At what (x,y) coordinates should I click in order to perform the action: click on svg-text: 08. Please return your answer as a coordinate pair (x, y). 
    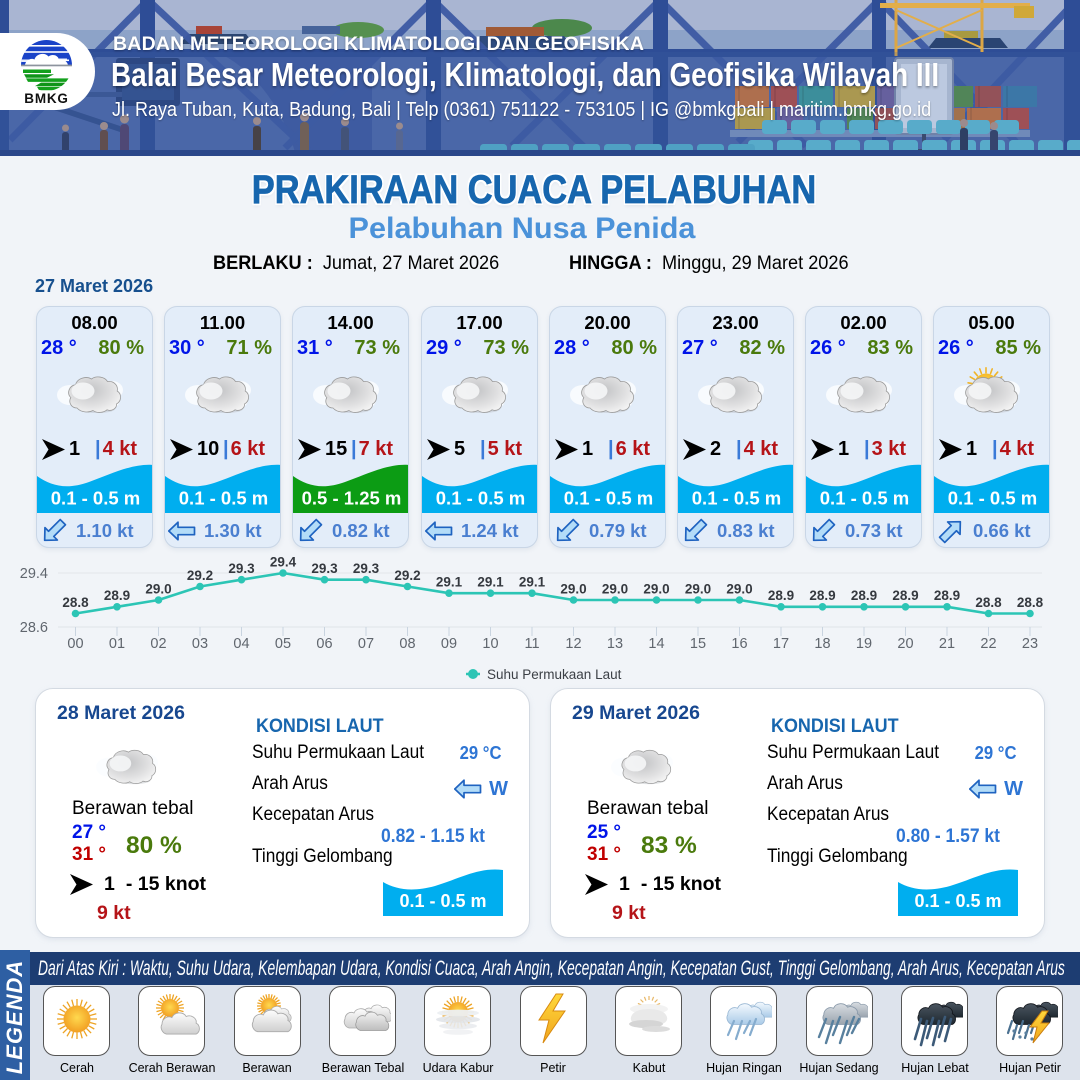
    Looking at the image, I should click on (407, 644).